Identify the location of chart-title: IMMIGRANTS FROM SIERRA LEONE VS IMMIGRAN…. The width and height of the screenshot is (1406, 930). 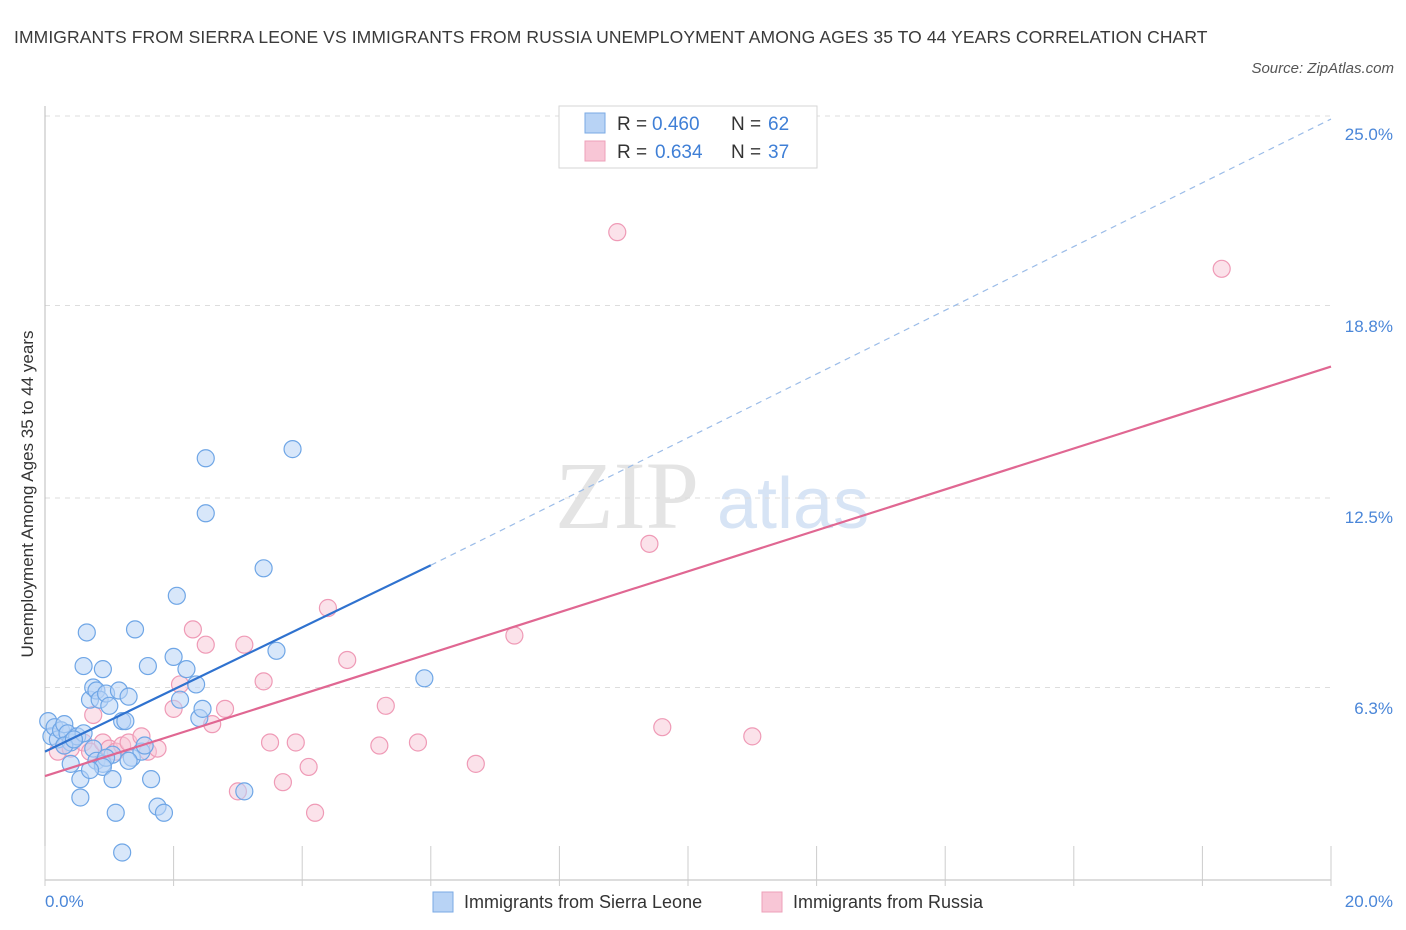
(611, 37).